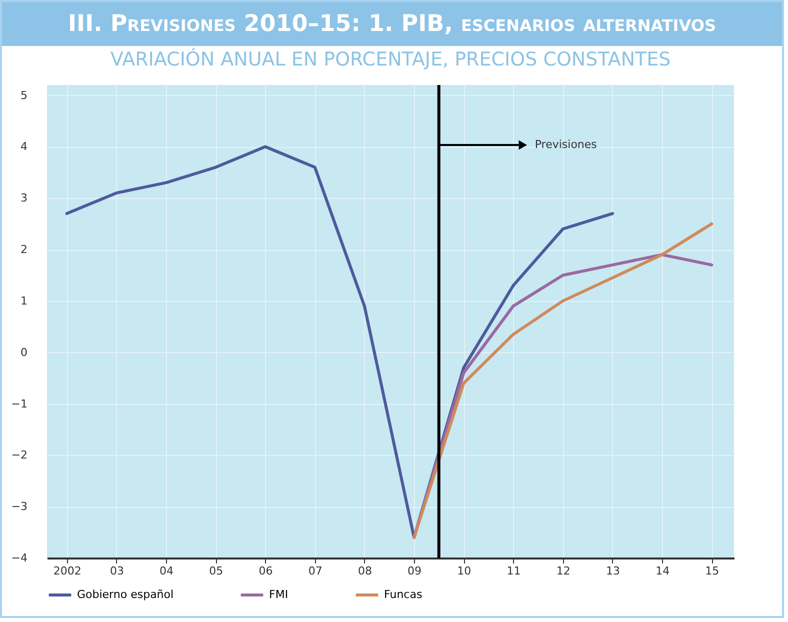  I want to click on x-tick-label: 15, so click(712, 571).